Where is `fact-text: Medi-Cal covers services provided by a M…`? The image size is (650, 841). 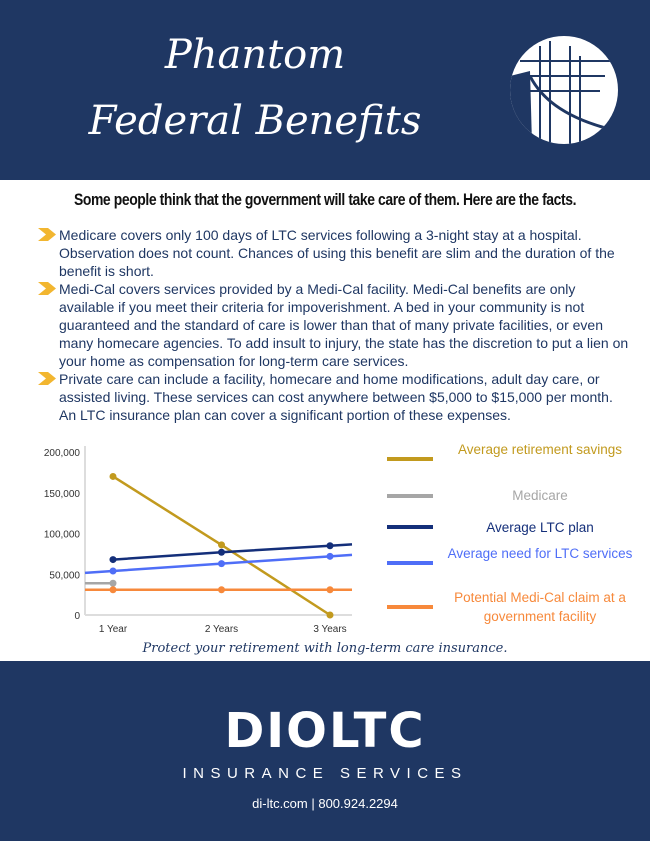 fact-text: Medi-Cal covers services provided by a M… is located at coordinates (344, 325).